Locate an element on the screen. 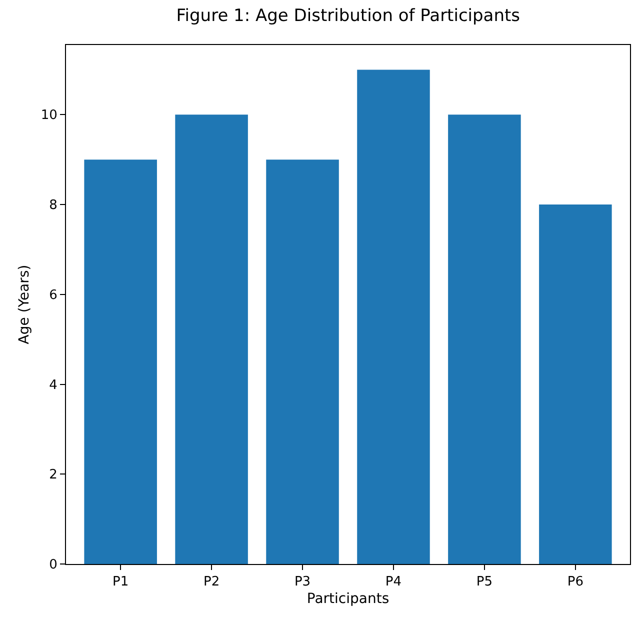  x-axis-title: Participants is located at coordinates (348, 598).